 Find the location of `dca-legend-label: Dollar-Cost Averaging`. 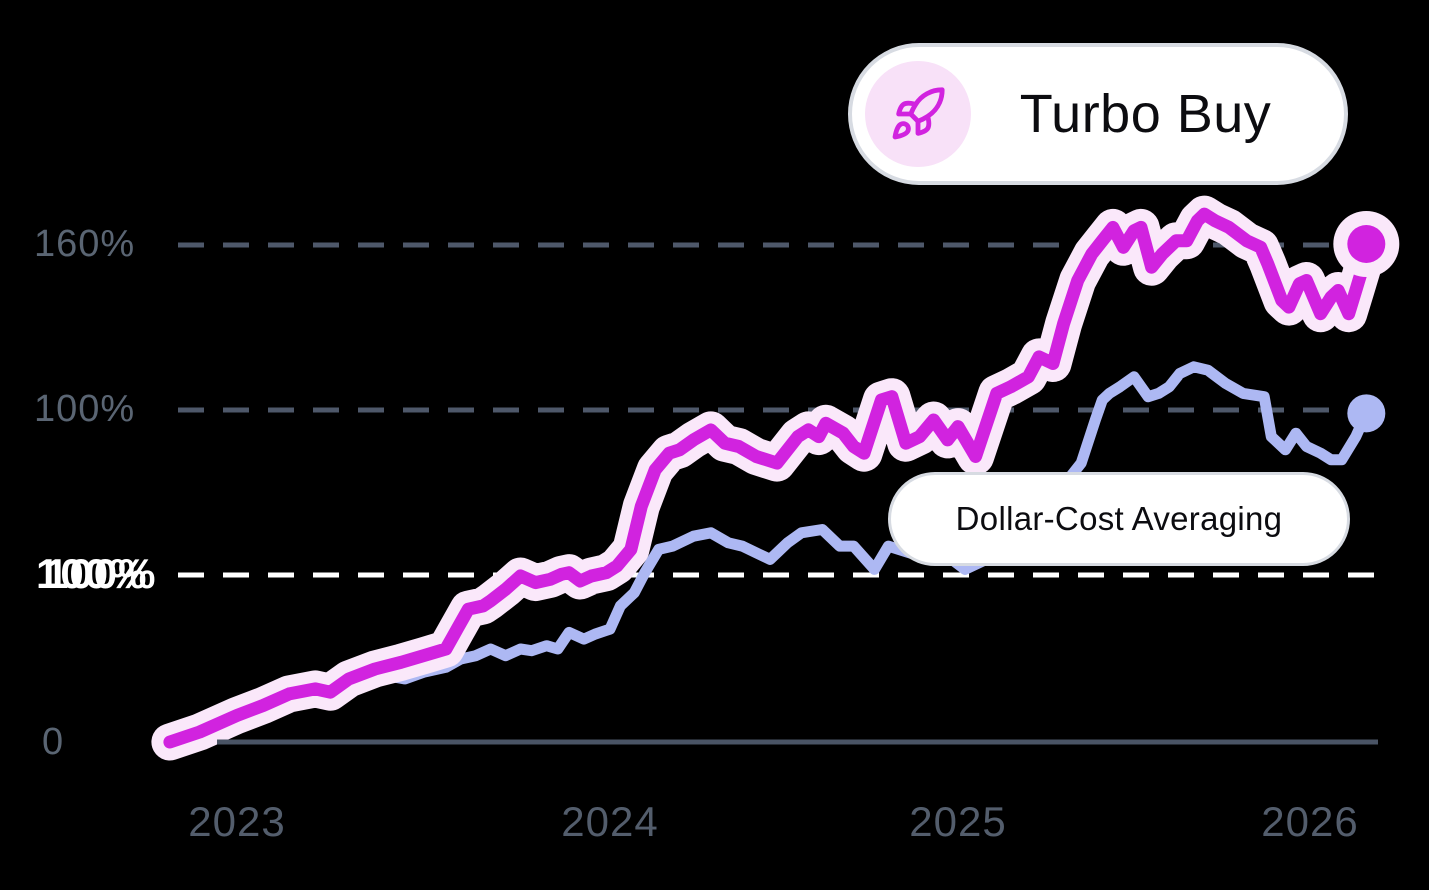

dca-legend-label: Dollar-Cost Averaging is located at coordinates (1119, 518).